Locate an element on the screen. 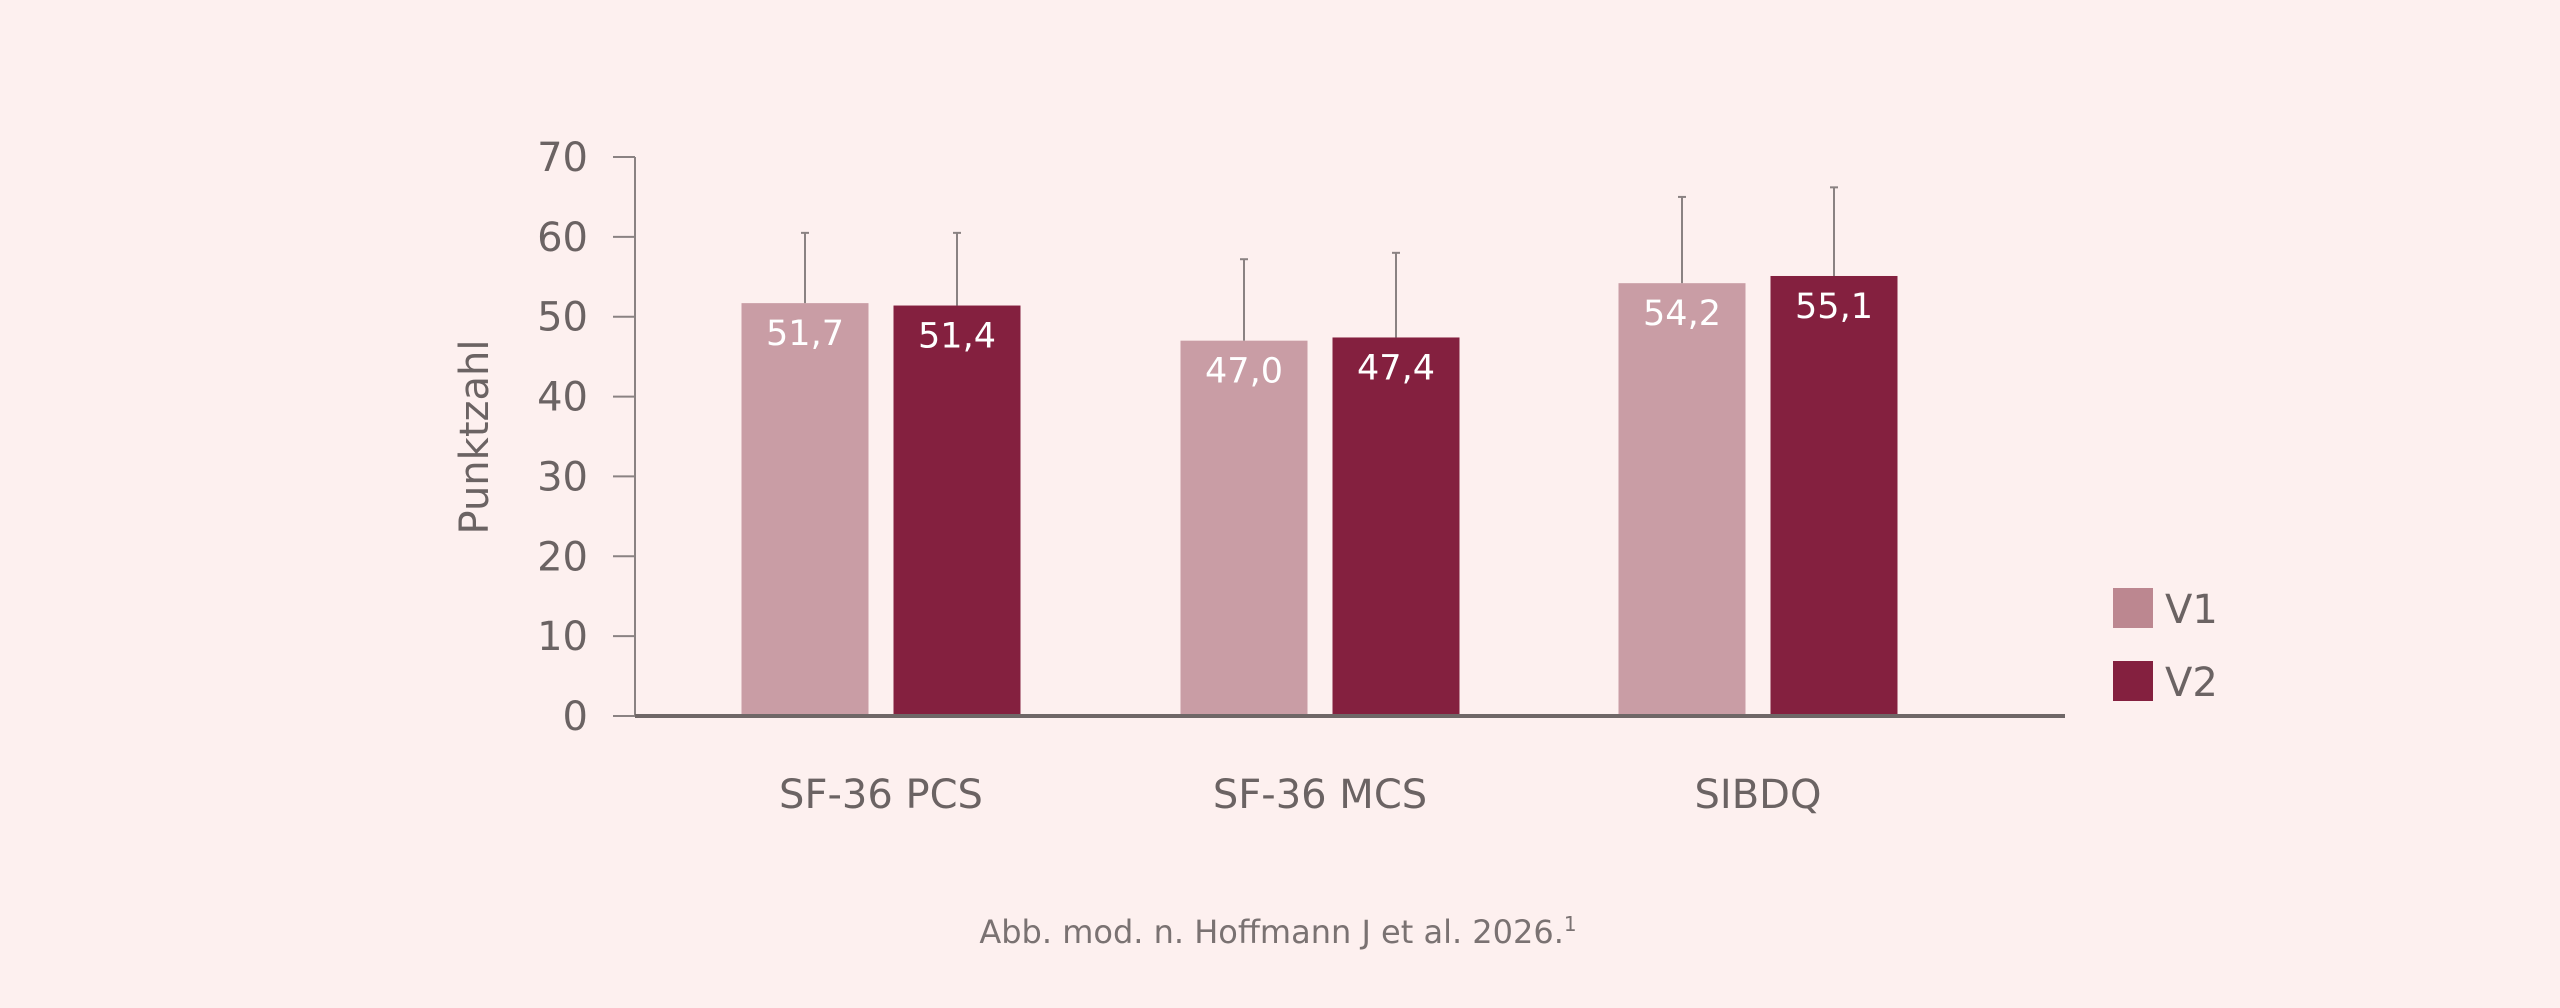  y-tick-label: 20 is located at coordinates (562, 557).